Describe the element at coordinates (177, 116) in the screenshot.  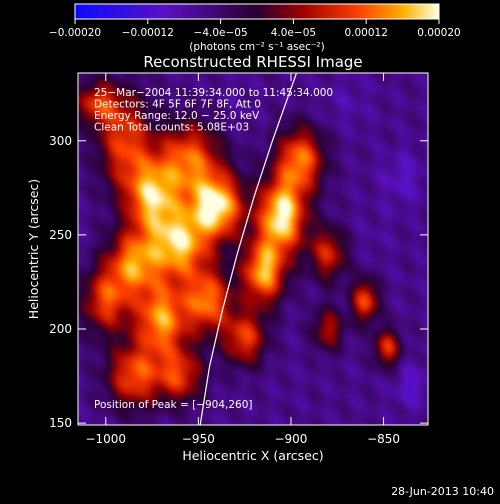
I see `annotation-line: Energy Range: 12.0 − 25.0 keV` at that location.